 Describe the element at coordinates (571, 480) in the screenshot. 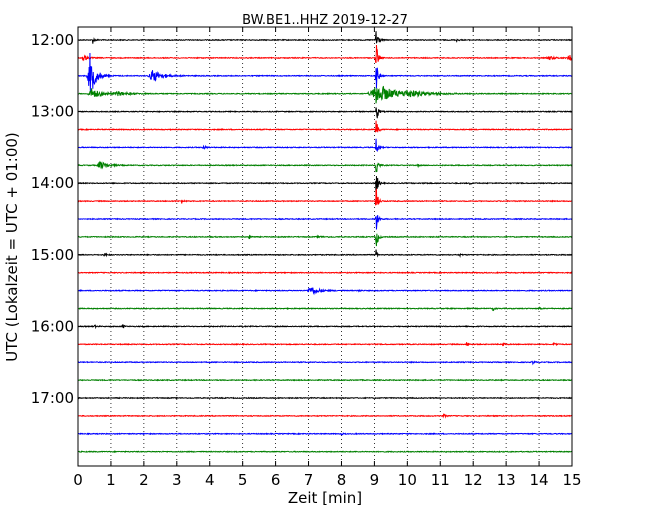

I see `x-tick-label: 15` at that location.